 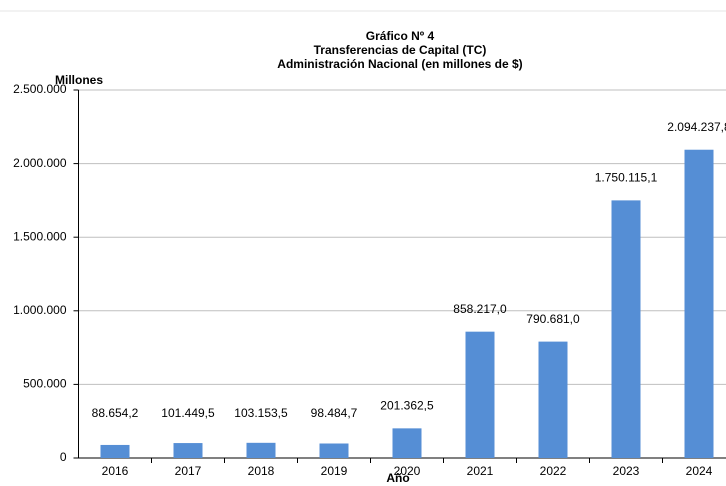 What do you see at coordinates (188, 471) in the screenshot?
I see `x-tick-label: 2017` at bounding box center [188, 471].